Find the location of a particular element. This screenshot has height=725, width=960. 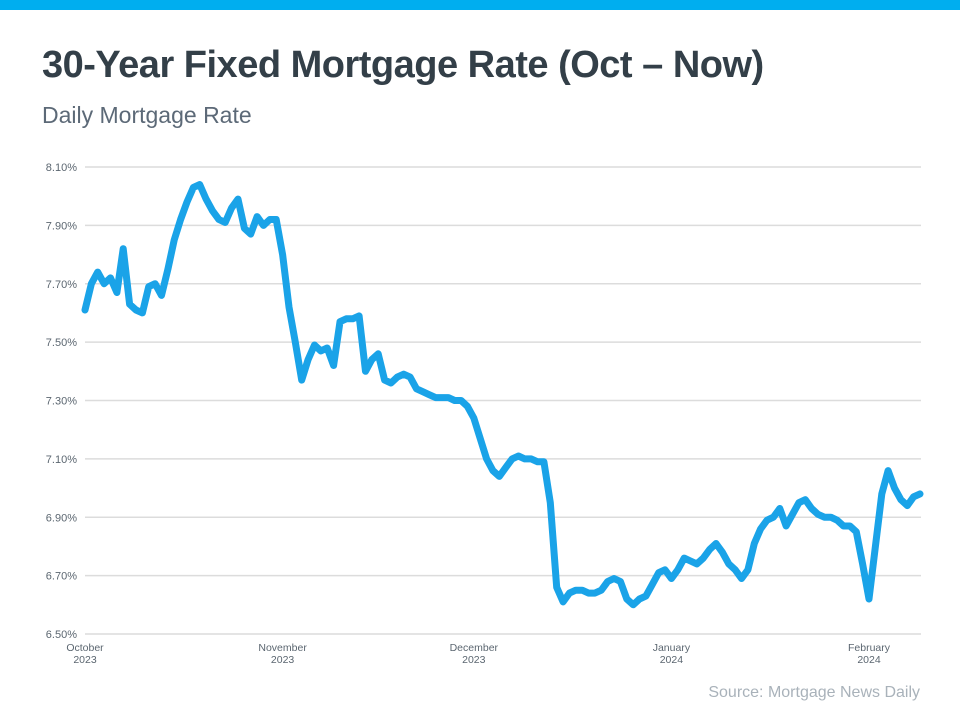

x-axis-tick-month: November is located at coordinates (282, 648).